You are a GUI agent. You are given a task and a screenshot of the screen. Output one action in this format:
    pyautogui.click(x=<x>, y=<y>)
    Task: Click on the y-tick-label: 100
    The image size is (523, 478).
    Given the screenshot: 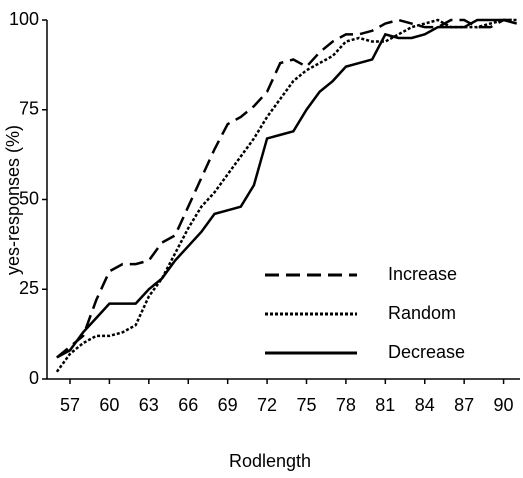 What is the action you would take?
    pyautogui.click(x=24, y=19)
    